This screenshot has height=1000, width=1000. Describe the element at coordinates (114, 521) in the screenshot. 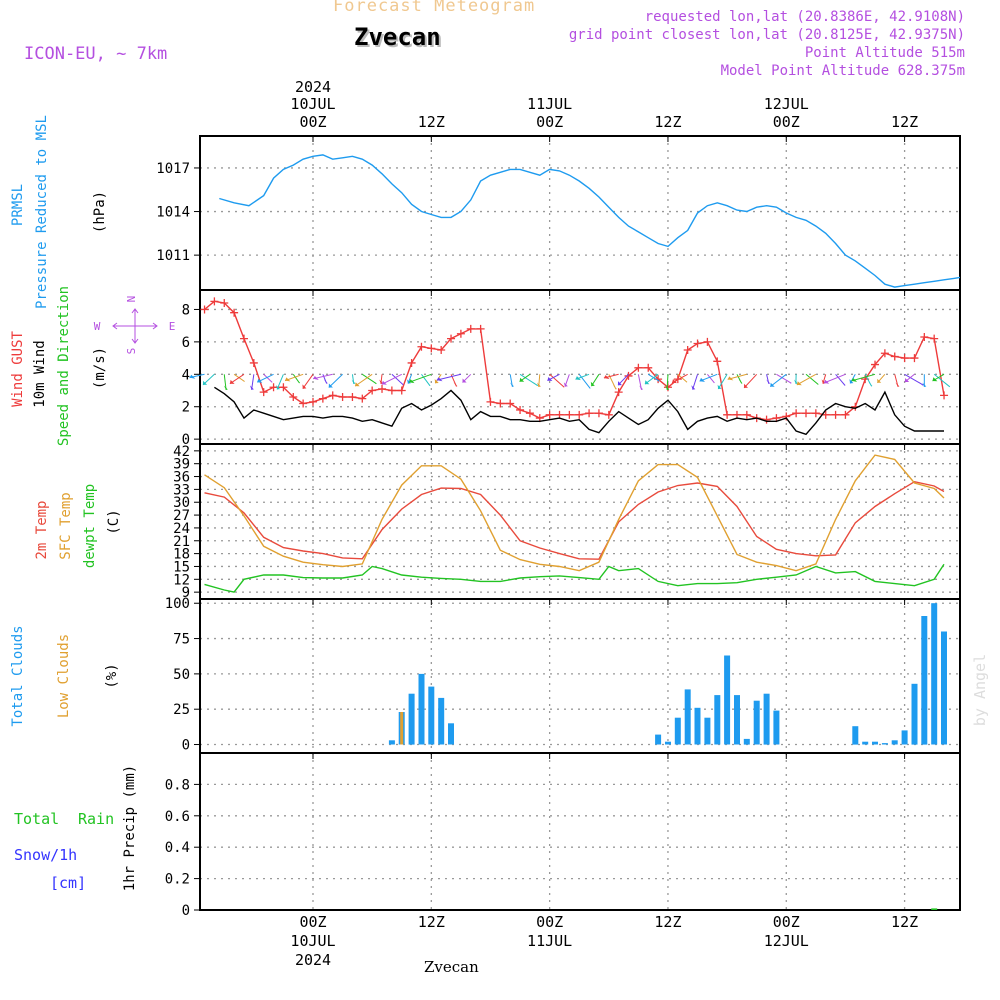

I see `temp-unit-label: (C)` at that location.